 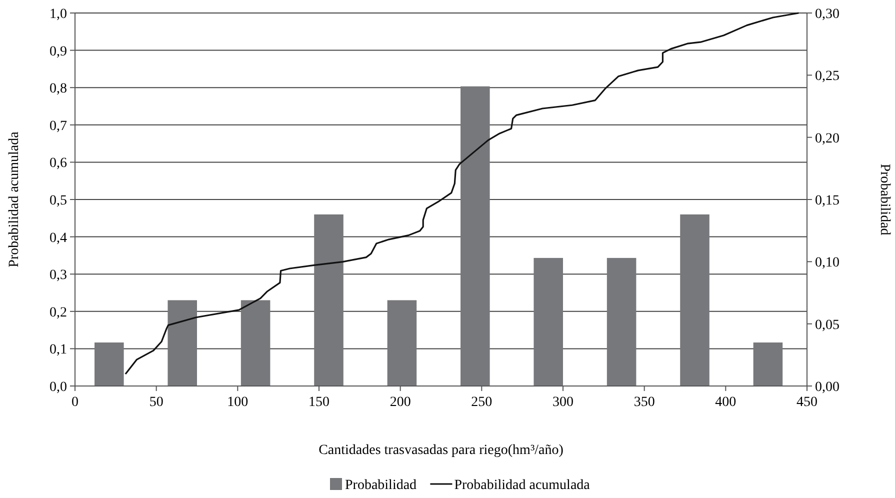 I want to click on x-tick-label: 450, so click(x=807, y=402).